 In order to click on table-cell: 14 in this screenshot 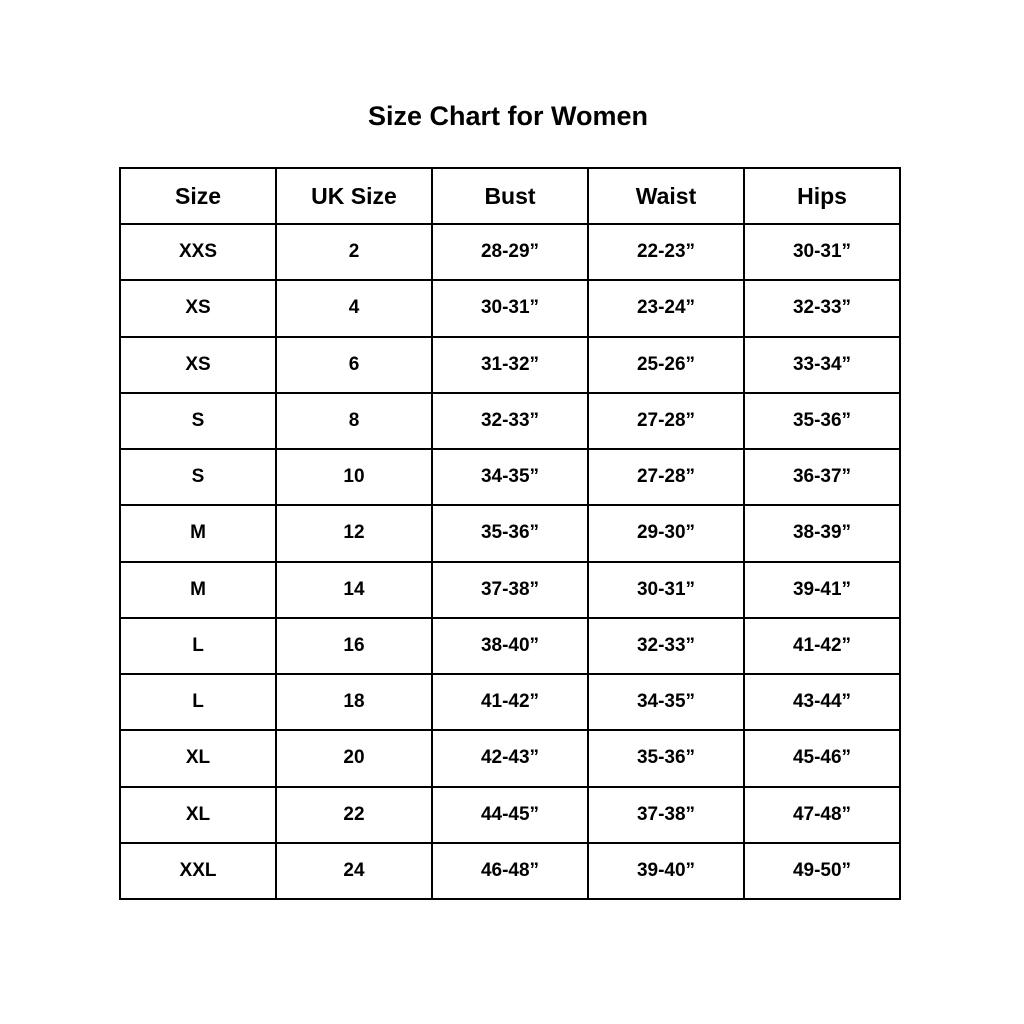, I will do `click(354, 589)`.